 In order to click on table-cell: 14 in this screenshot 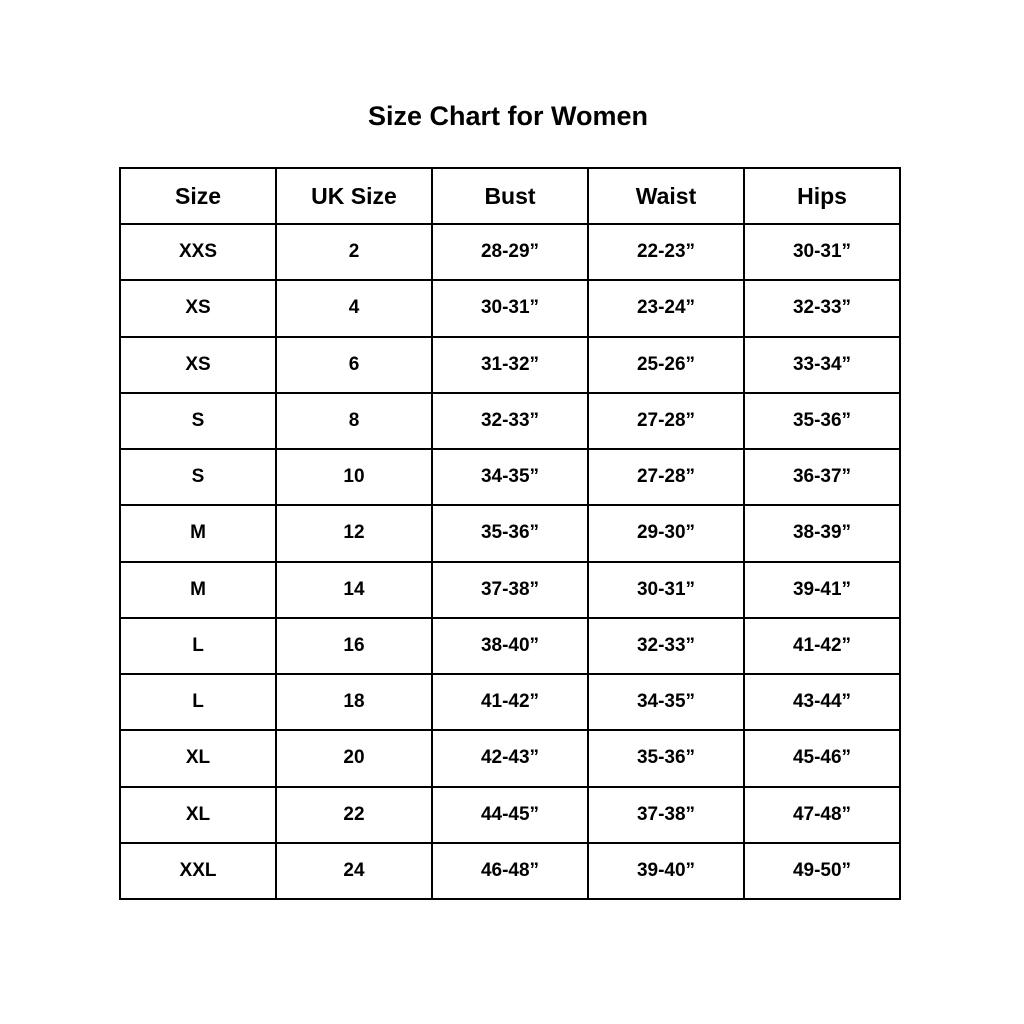, I will do `click(354, 589)`.